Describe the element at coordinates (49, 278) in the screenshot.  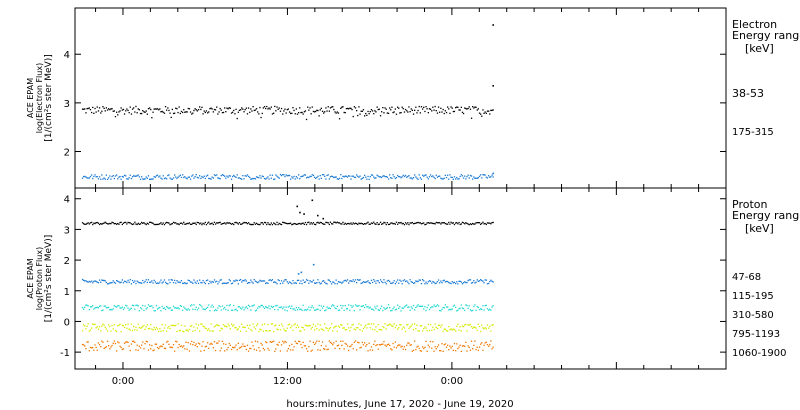
I see `y-axis-title: [1/(cm²s ster MeV)]` at that location.